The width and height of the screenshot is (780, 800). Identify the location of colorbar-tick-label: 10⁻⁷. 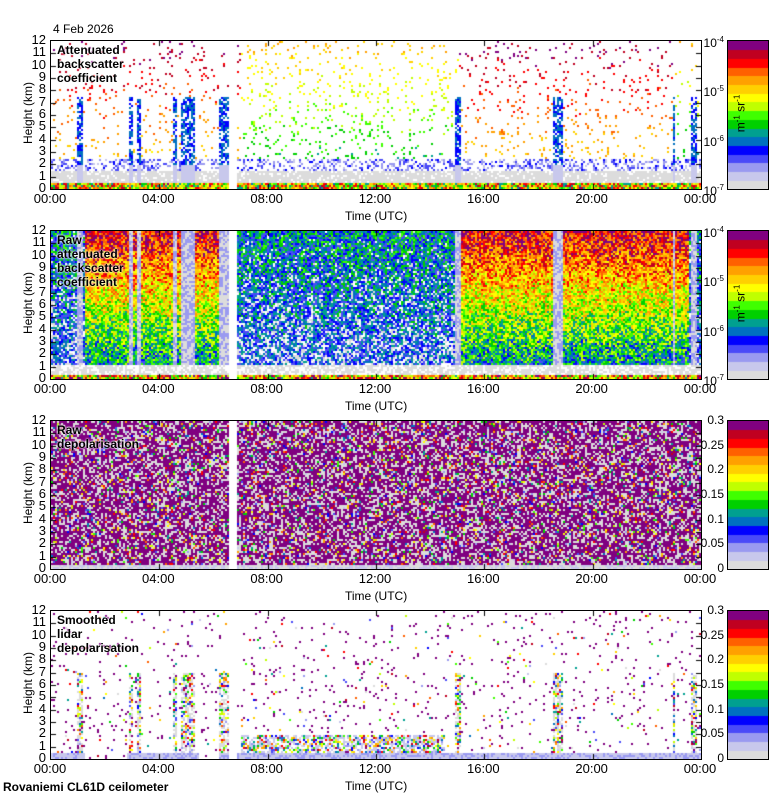
(713, 380).